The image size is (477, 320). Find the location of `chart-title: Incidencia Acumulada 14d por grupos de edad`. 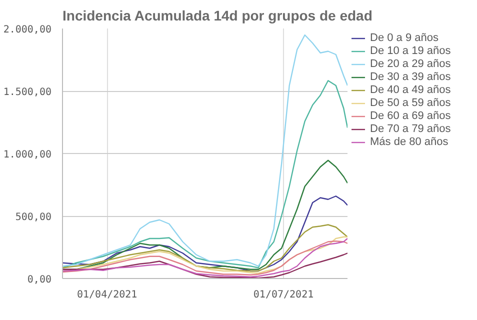

chart-title: Incidencia Acumulada 14d por grupos de edad is located at coordinates (217, 16).